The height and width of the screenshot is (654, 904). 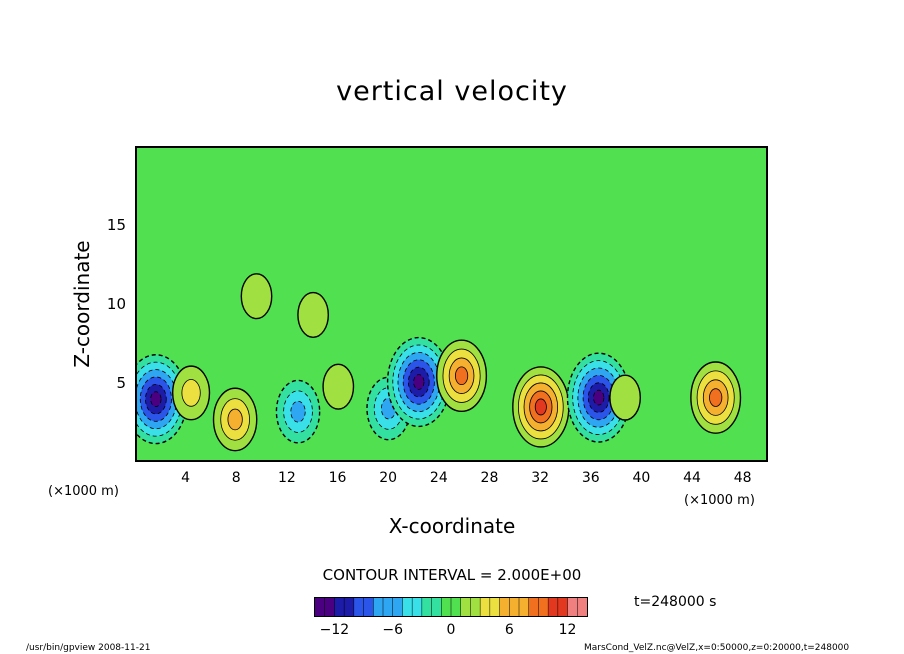 I want to click on x-tick-label: 44, so click(x=692, y=478).